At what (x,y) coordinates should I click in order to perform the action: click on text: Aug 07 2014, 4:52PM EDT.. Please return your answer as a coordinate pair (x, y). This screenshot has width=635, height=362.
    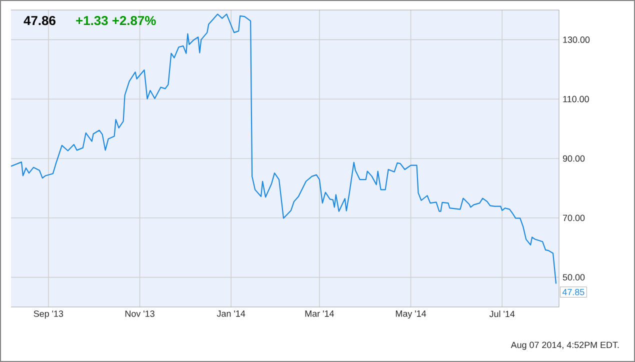
    Looking at the image, I should click on (564, 346).